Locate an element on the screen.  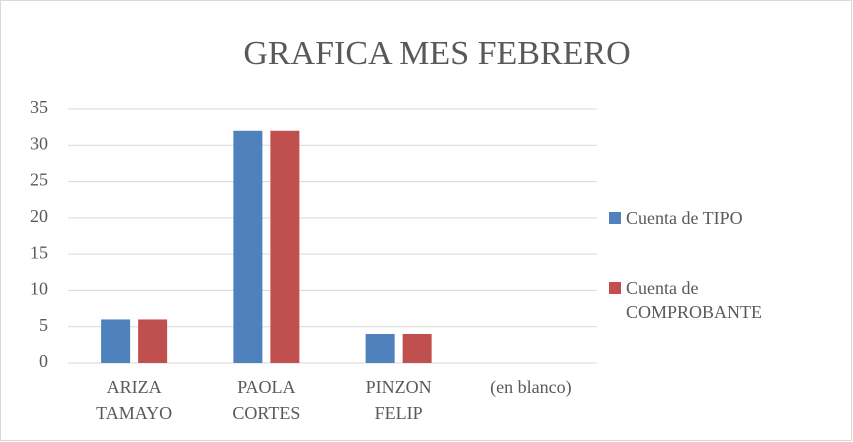
y-tick-label: 10 is located at coordinates (39, 289).